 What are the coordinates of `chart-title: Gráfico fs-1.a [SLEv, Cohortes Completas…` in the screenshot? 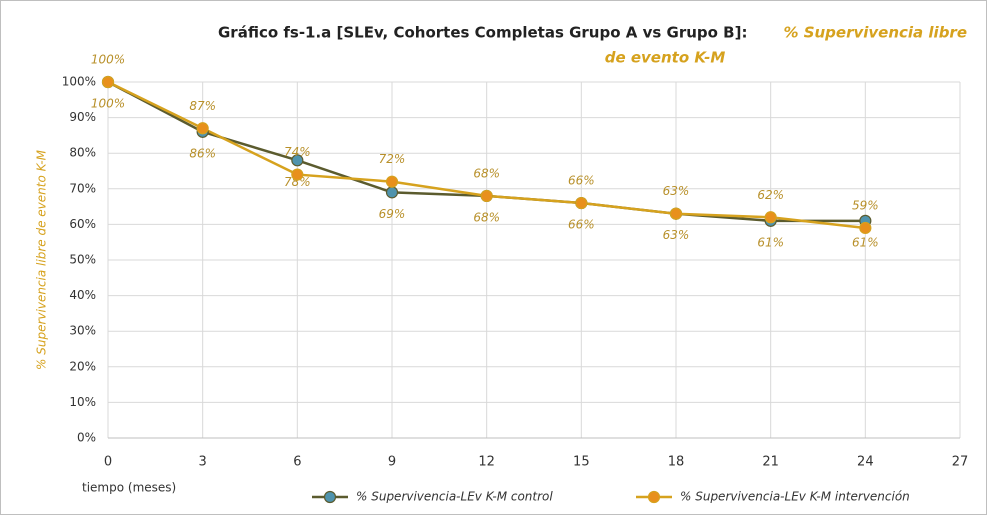 It's located at (482, 33).